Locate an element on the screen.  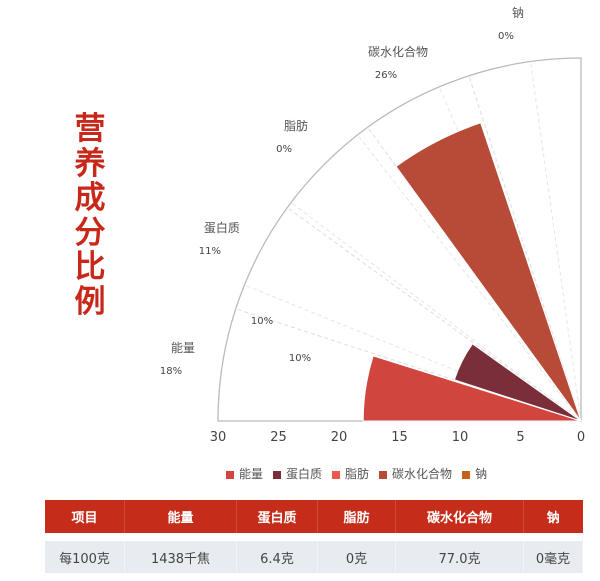
legend-item: 碳水化合物 is located at coordinates (415, 473).